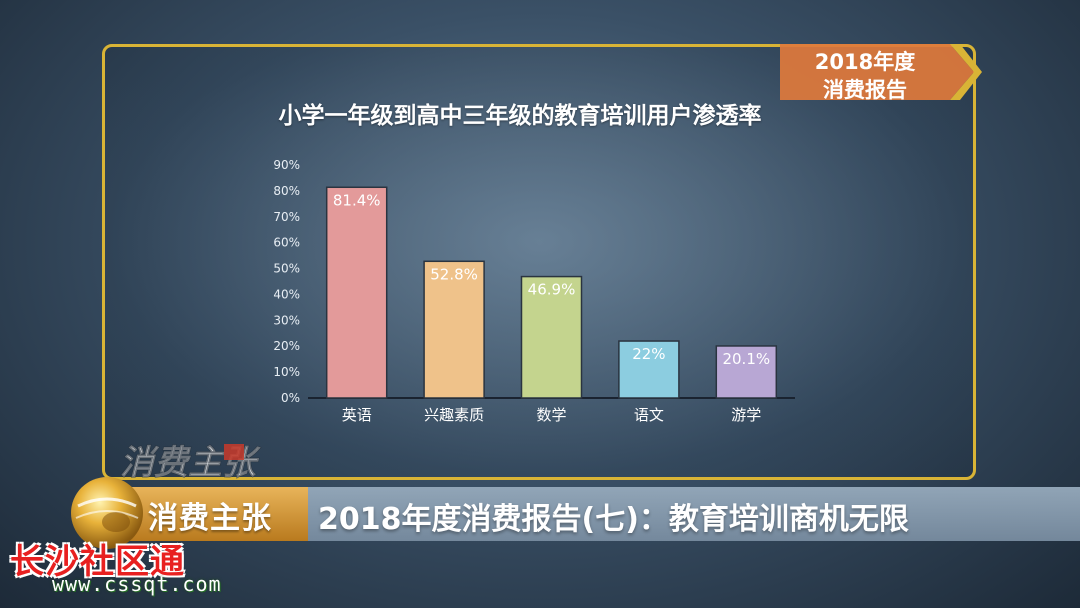  I want to click on y-tick-label: 80%, so click(286, 191).